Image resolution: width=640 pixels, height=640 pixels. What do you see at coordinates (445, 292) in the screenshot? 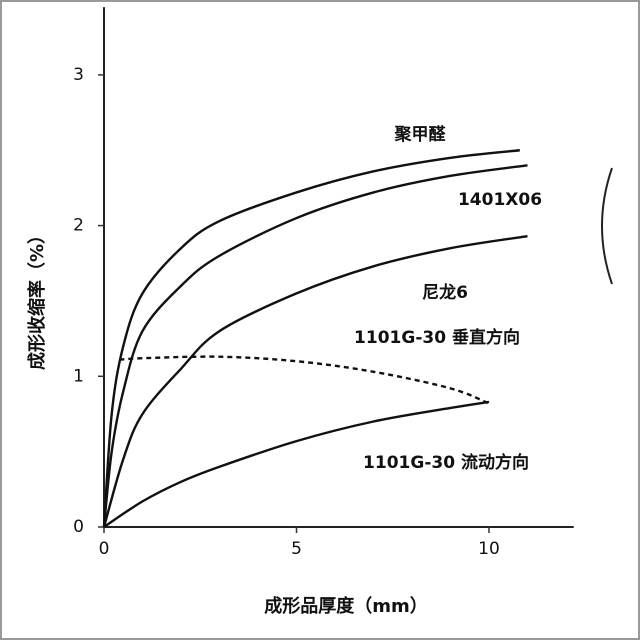
I see `series-label: 尼龙6` at bounding box center [445, 292].